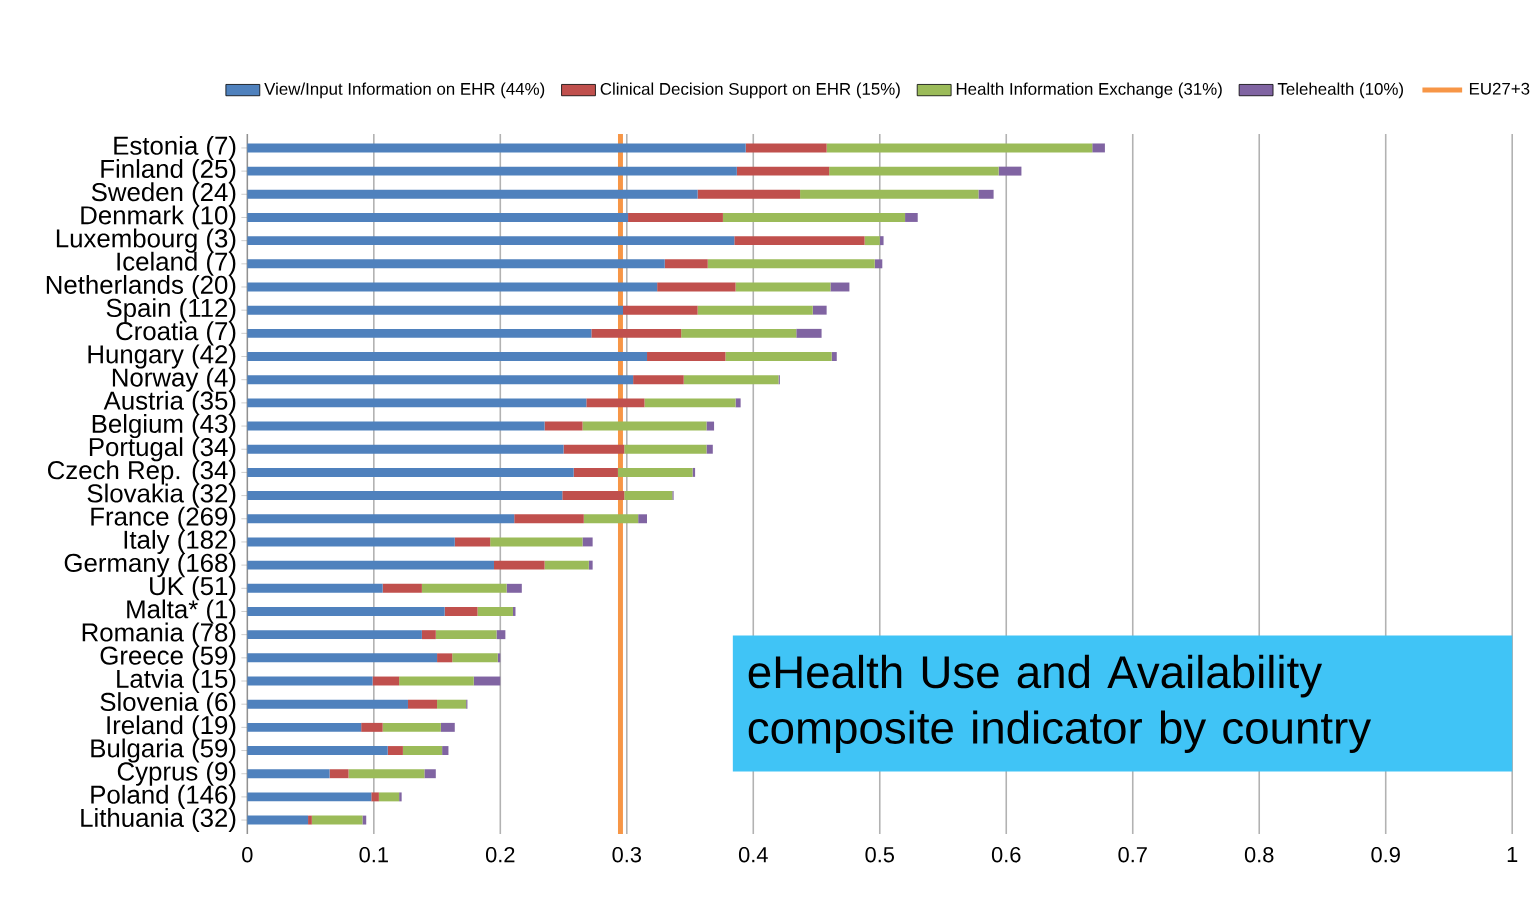 Image resolution: width=1539 pixels, height=899 pixels. Describe the element at coordinates (158, 820) in the screenshot. I see `y-tick-label: Lithuania (32)` at that location.